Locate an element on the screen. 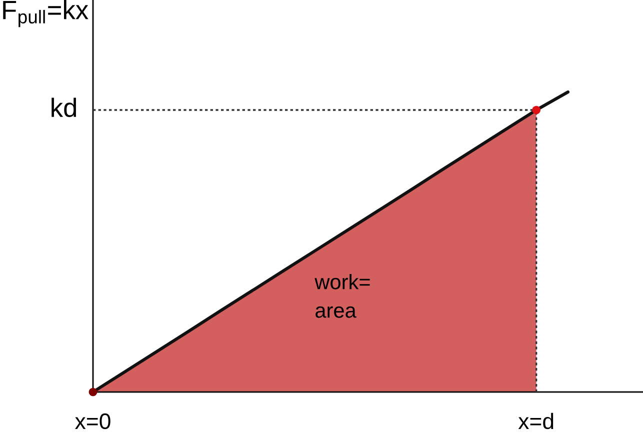 This screenshot has width=643, height=438. series-label: kd is located at coordinates (64, 108).